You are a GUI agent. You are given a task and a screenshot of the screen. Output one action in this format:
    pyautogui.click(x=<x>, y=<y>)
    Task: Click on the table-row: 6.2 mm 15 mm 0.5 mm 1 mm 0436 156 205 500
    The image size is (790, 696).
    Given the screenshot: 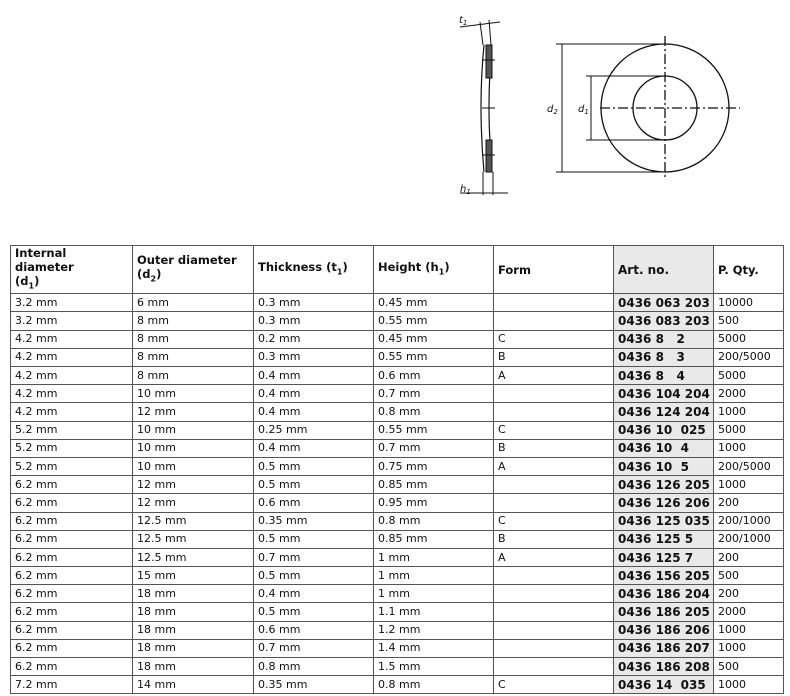 What is the action you would take?
    pyautogui.click(x=397, y=576)
    